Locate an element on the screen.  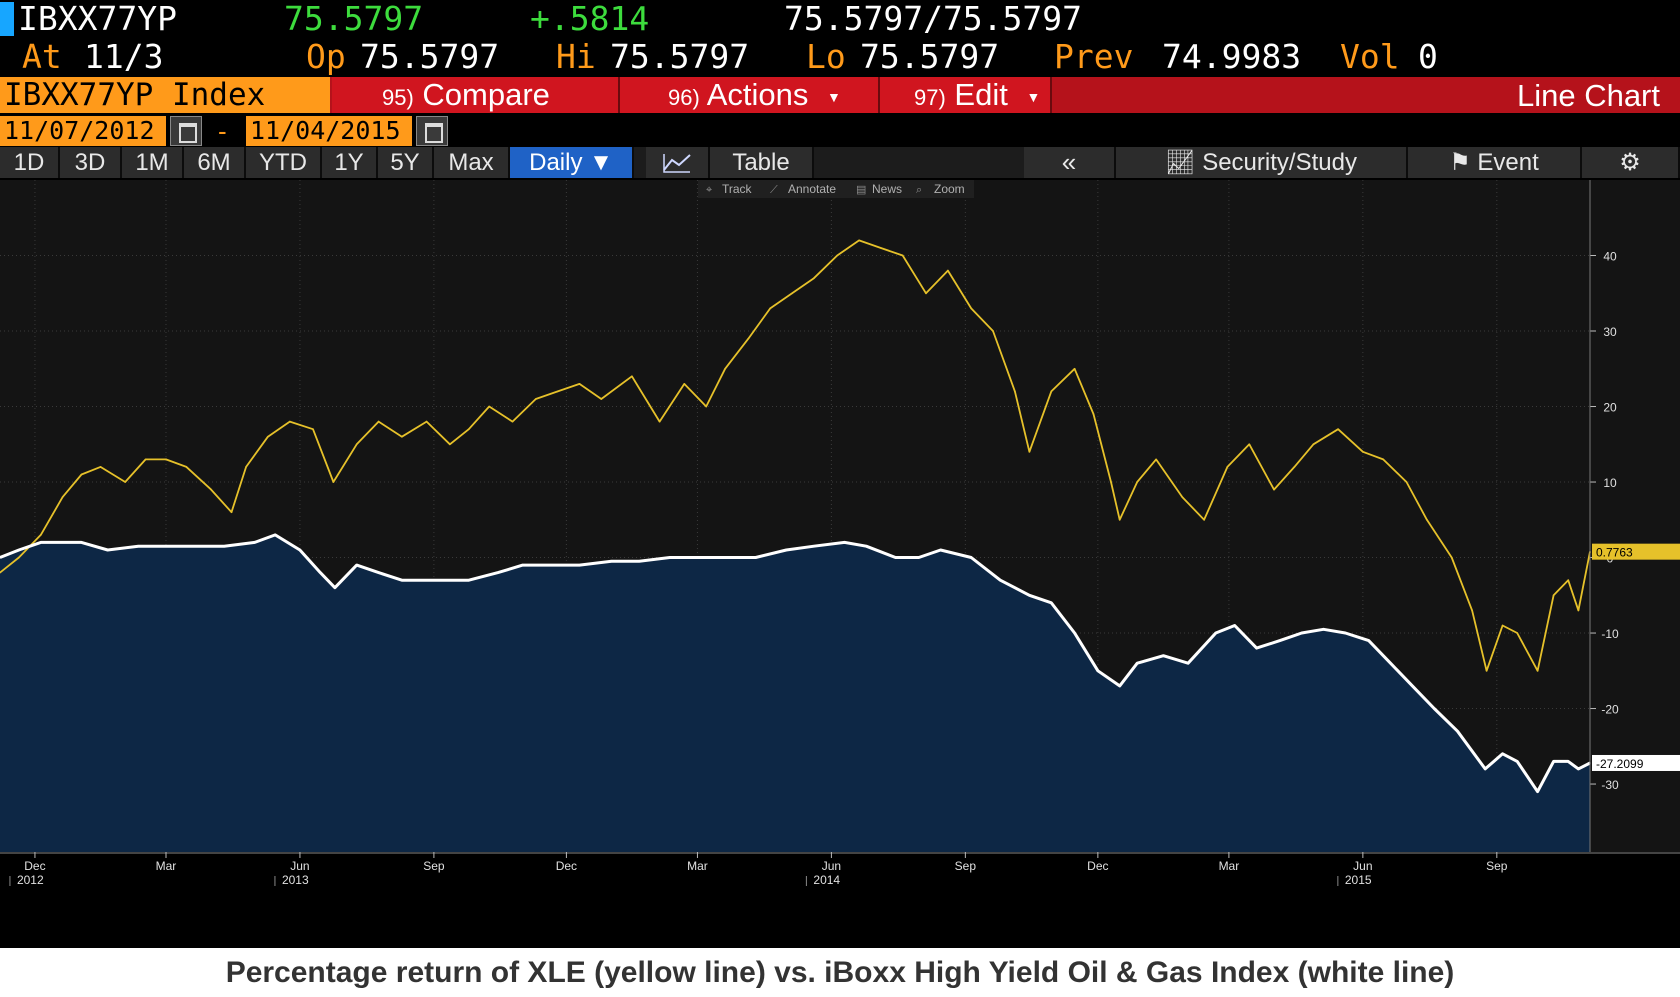
security-study-label: Security/Study is located at coordinates (1279, 162).